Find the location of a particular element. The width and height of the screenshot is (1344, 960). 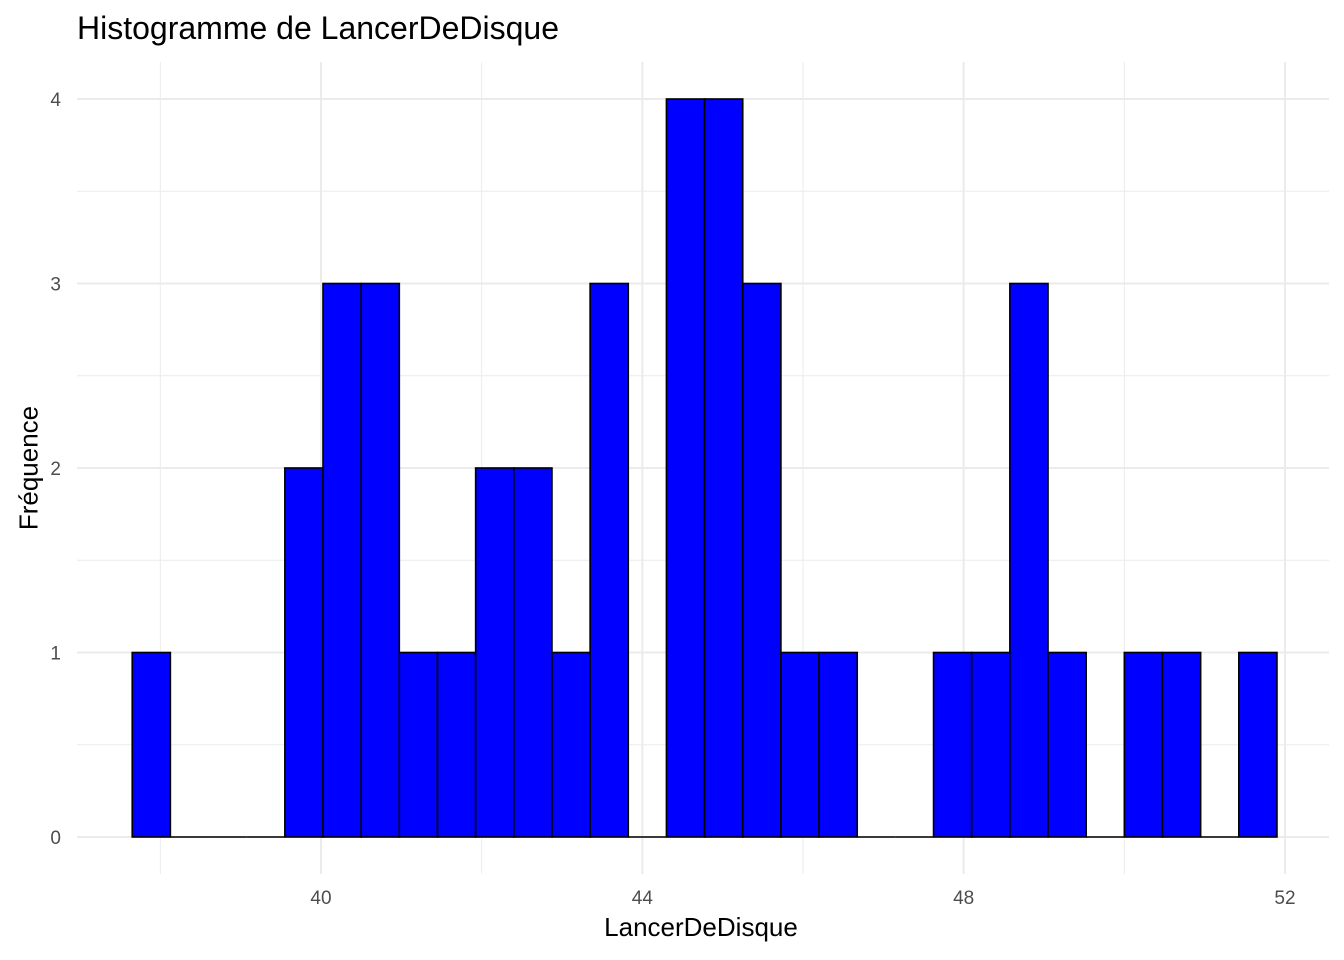

x-tick-label: 52 is located at coordinates (1284, 898).